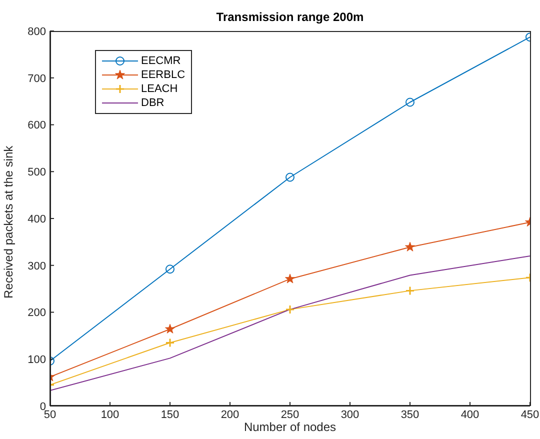  What do you see at coordinates (37, 32) in the screenshot?
I see `y-tick-label: 800` at bounding box center [37, 32].